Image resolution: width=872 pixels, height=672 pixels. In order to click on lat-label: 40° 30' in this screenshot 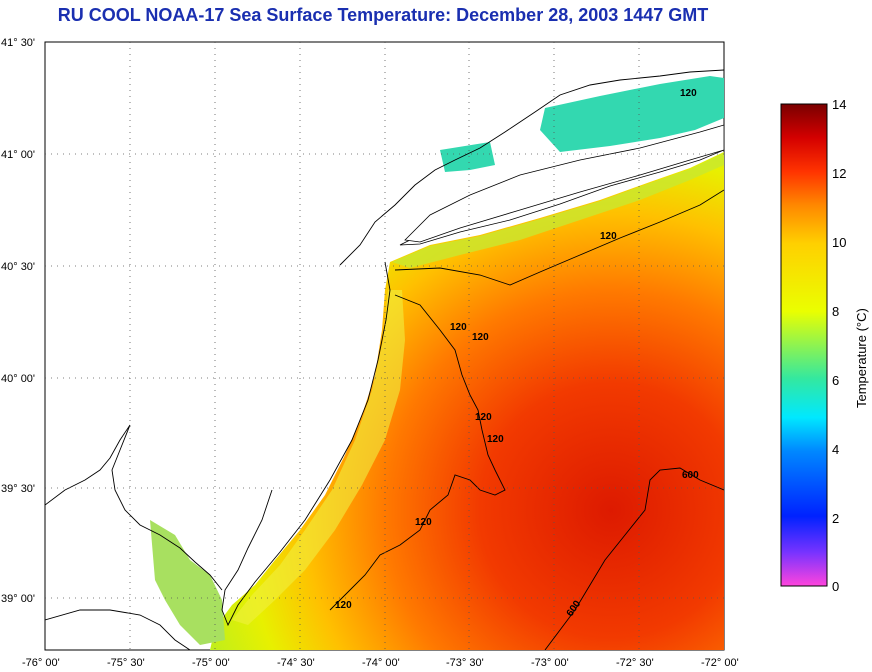, I will do `click(18, 267)`.